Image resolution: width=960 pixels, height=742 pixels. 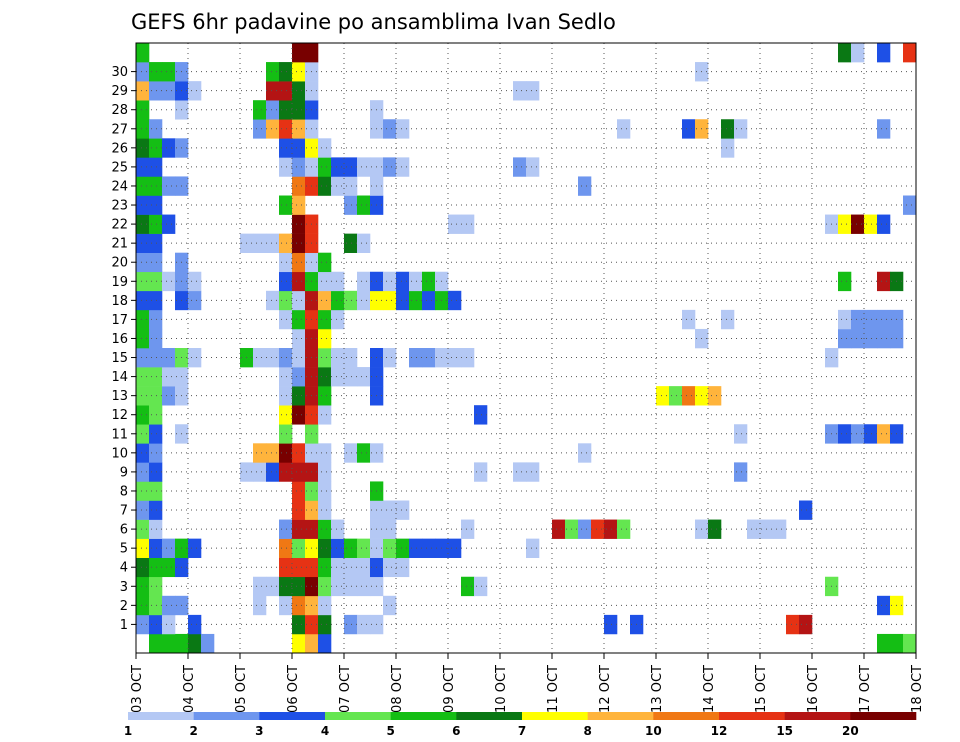 I want to click on y-tick-label: 3, so click(x=124, y=587).